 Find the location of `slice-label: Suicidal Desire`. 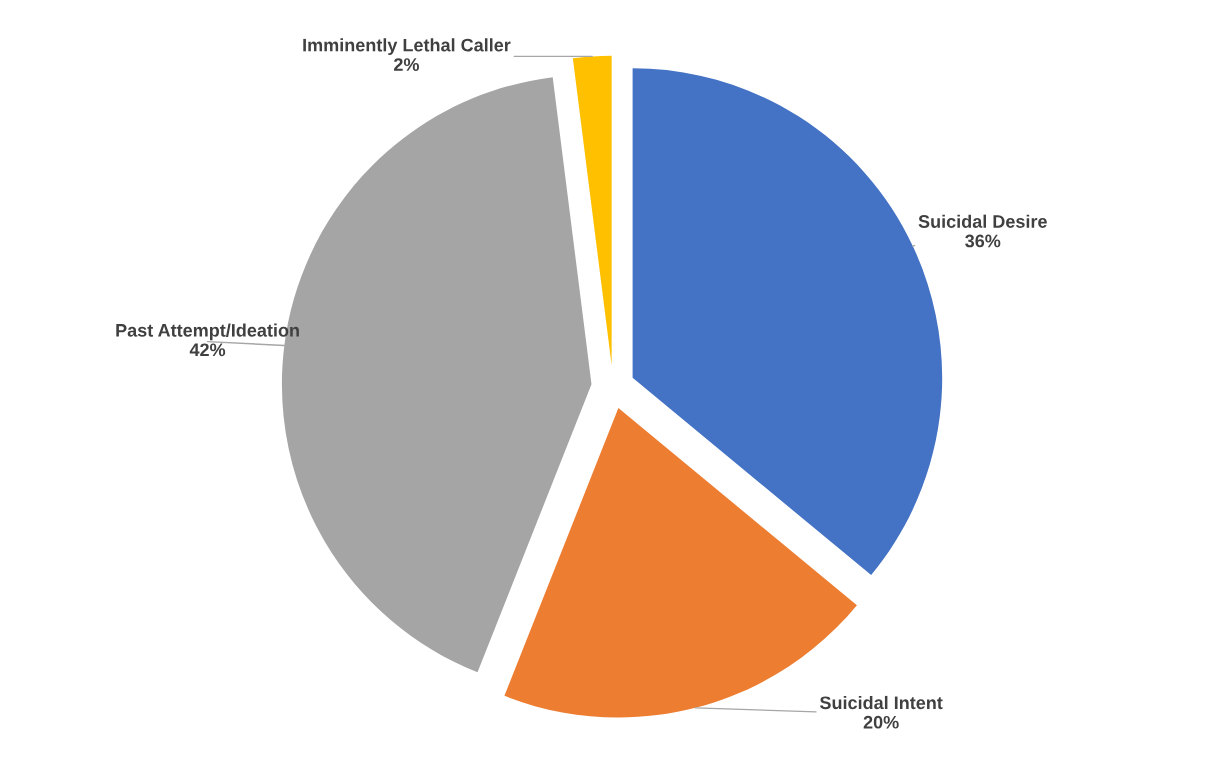

slice-label: Suicidal Desire is located at coordinates (982, 221).